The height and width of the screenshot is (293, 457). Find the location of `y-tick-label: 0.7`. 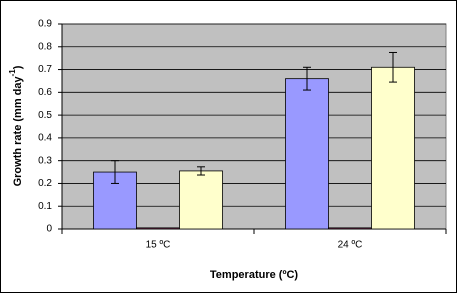

y-tick-label: 0.7 is located at coordinates (45, 69).